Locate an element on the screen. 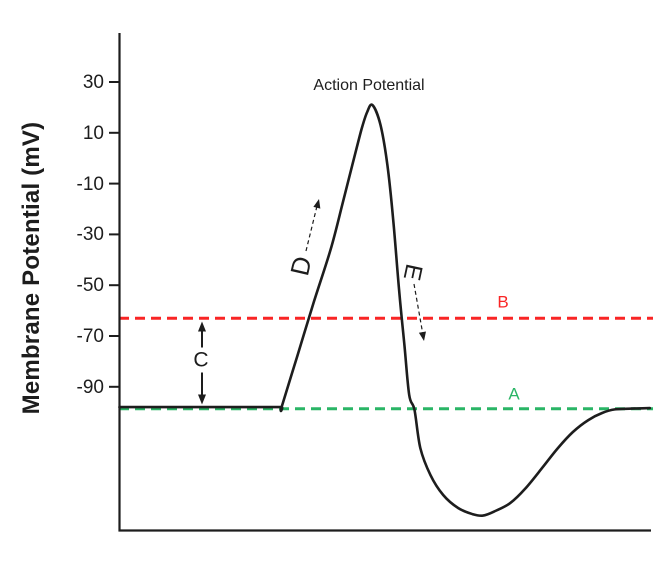 This screenshot has width=667, height=566. span-marker-label: C is located at coordinates (201, 360).